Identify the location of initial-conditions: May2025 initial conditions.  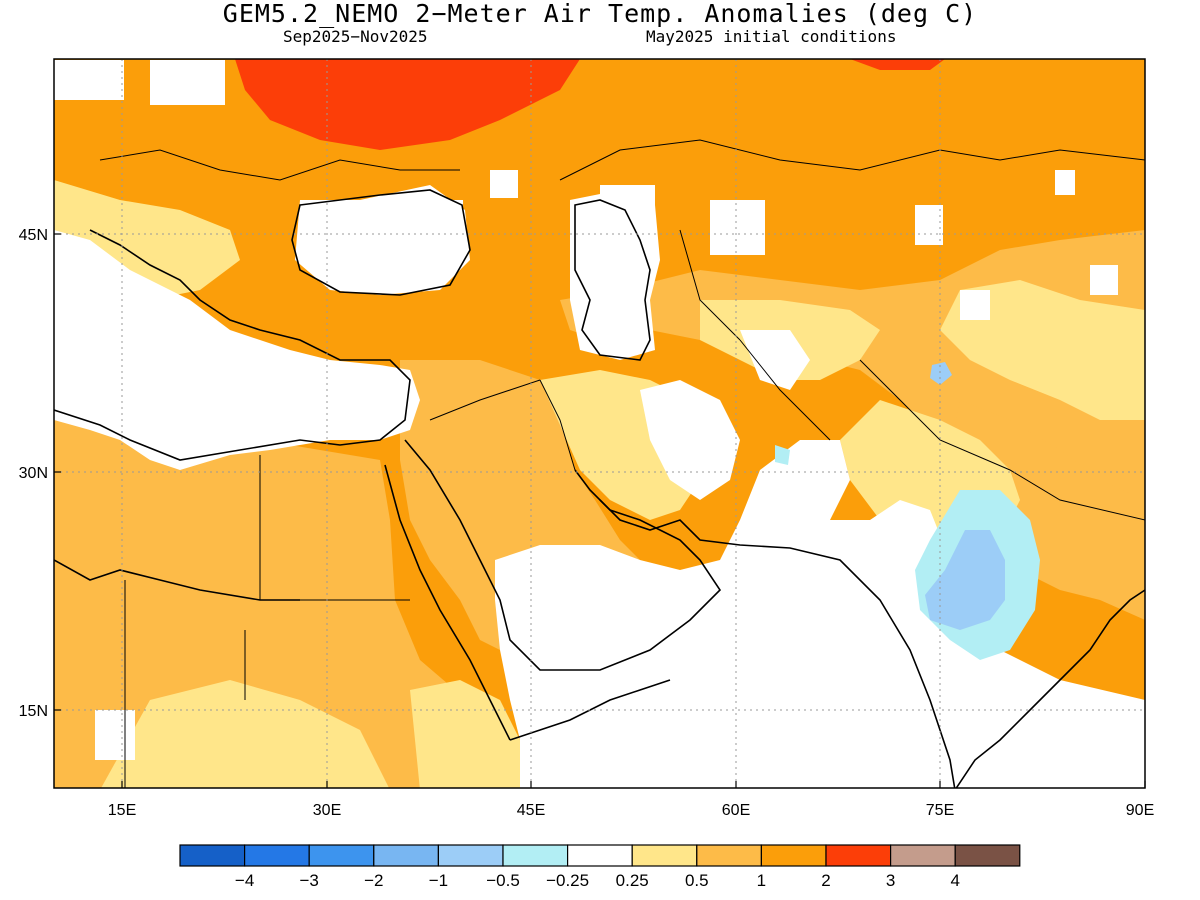
(771, 36).